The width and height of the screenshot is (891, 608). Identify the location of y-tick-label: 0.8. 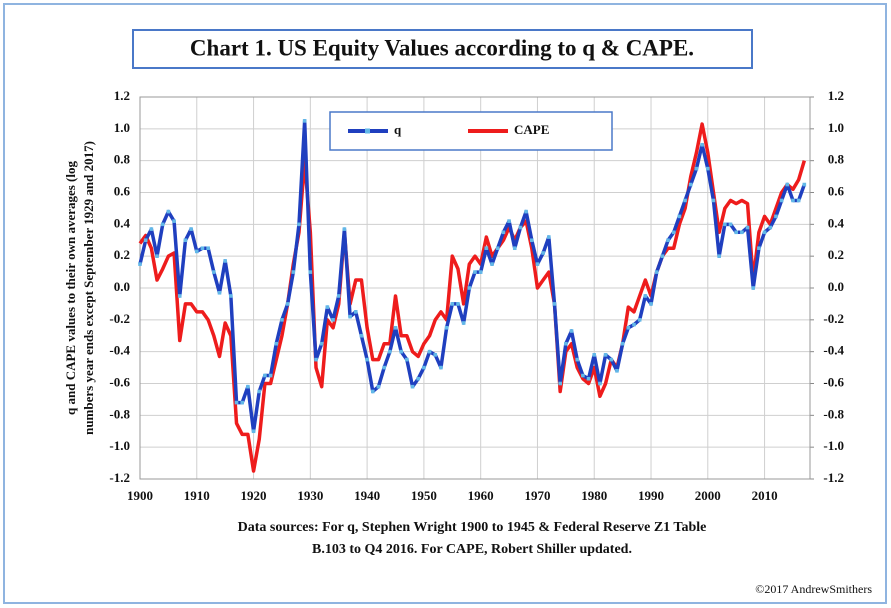
(122, 159).